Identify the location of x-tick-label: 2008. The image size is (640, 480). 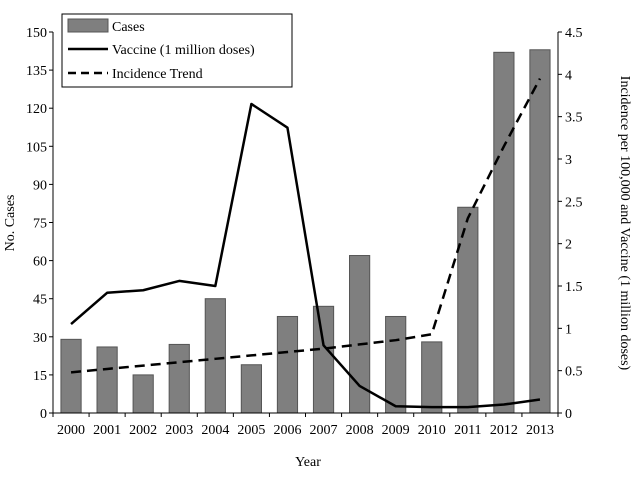
(360, 430).